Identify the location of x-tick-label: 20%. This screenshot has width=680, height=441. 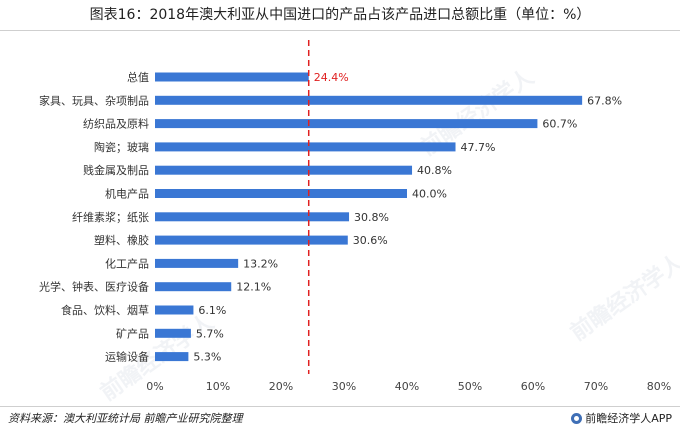
(281, 386).